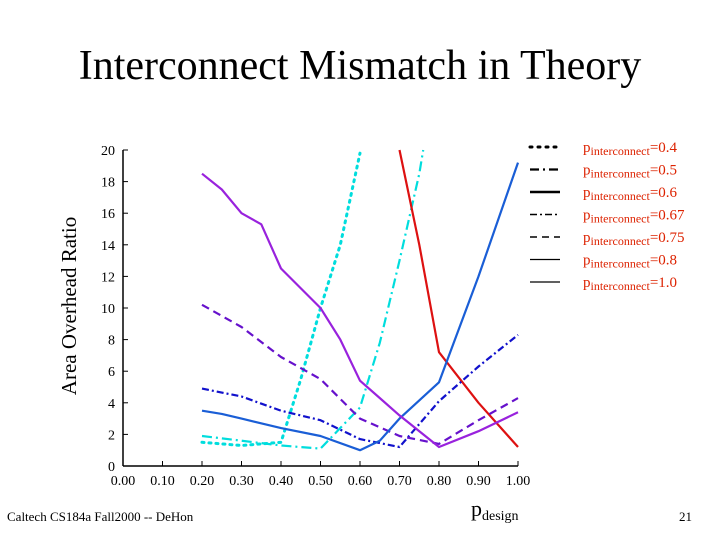  I want to click on x-tick-label: 0.80, so click(439, 481).